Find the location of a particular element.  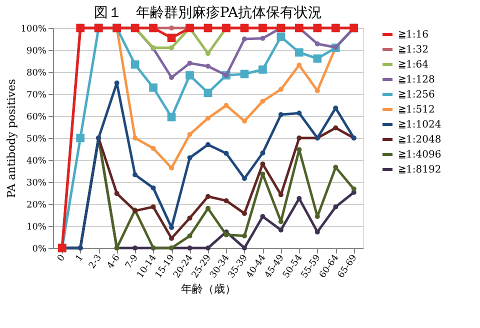

legend-label: ≧1:16 is located at coordinates (413, 35).